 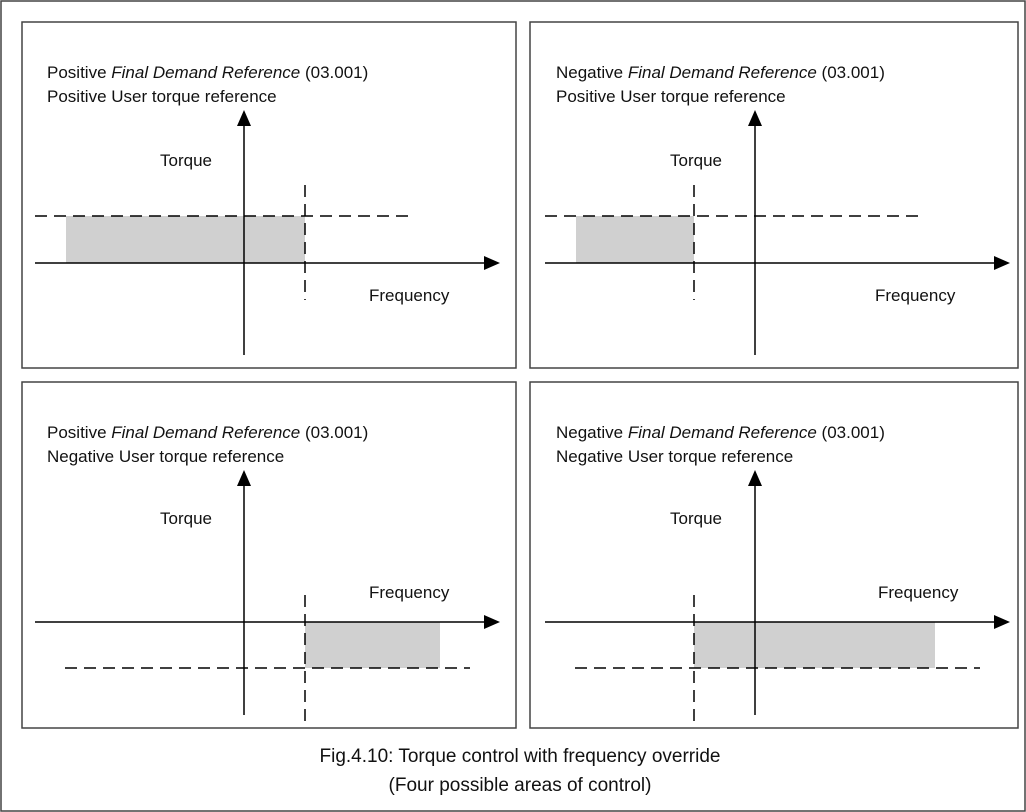 I want to click on caption: (Four possible areas of control), so click(x=520, y=785).